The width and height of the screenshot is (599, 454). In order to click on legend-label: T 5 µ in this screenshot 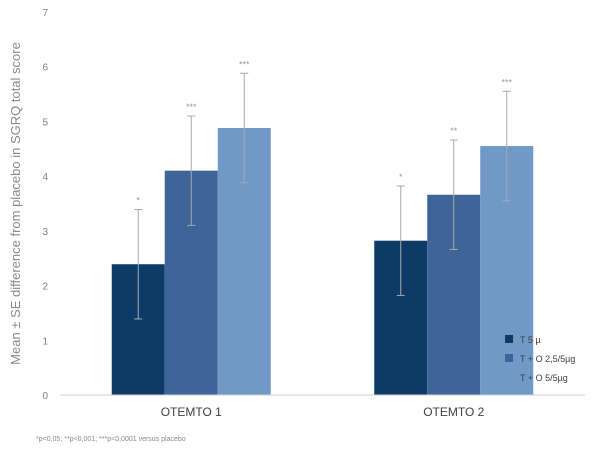, I will do `click(530, 340)`.